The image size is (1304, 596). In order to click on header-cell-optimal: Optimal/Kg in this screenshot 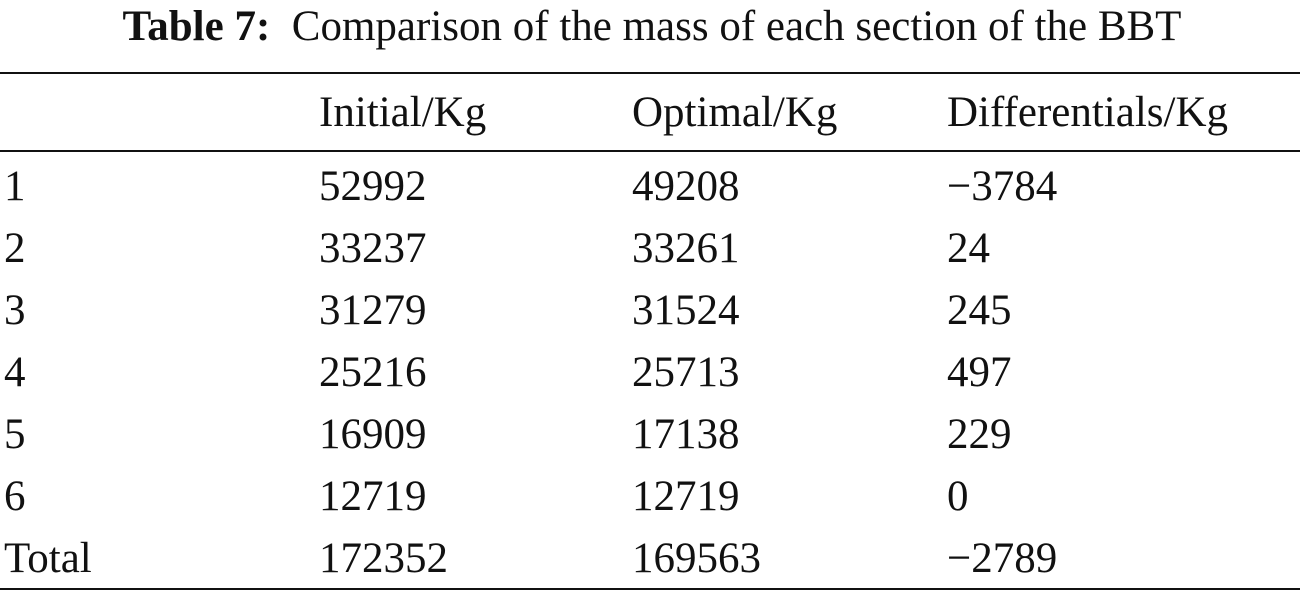, I will do `click(735, 112)`.